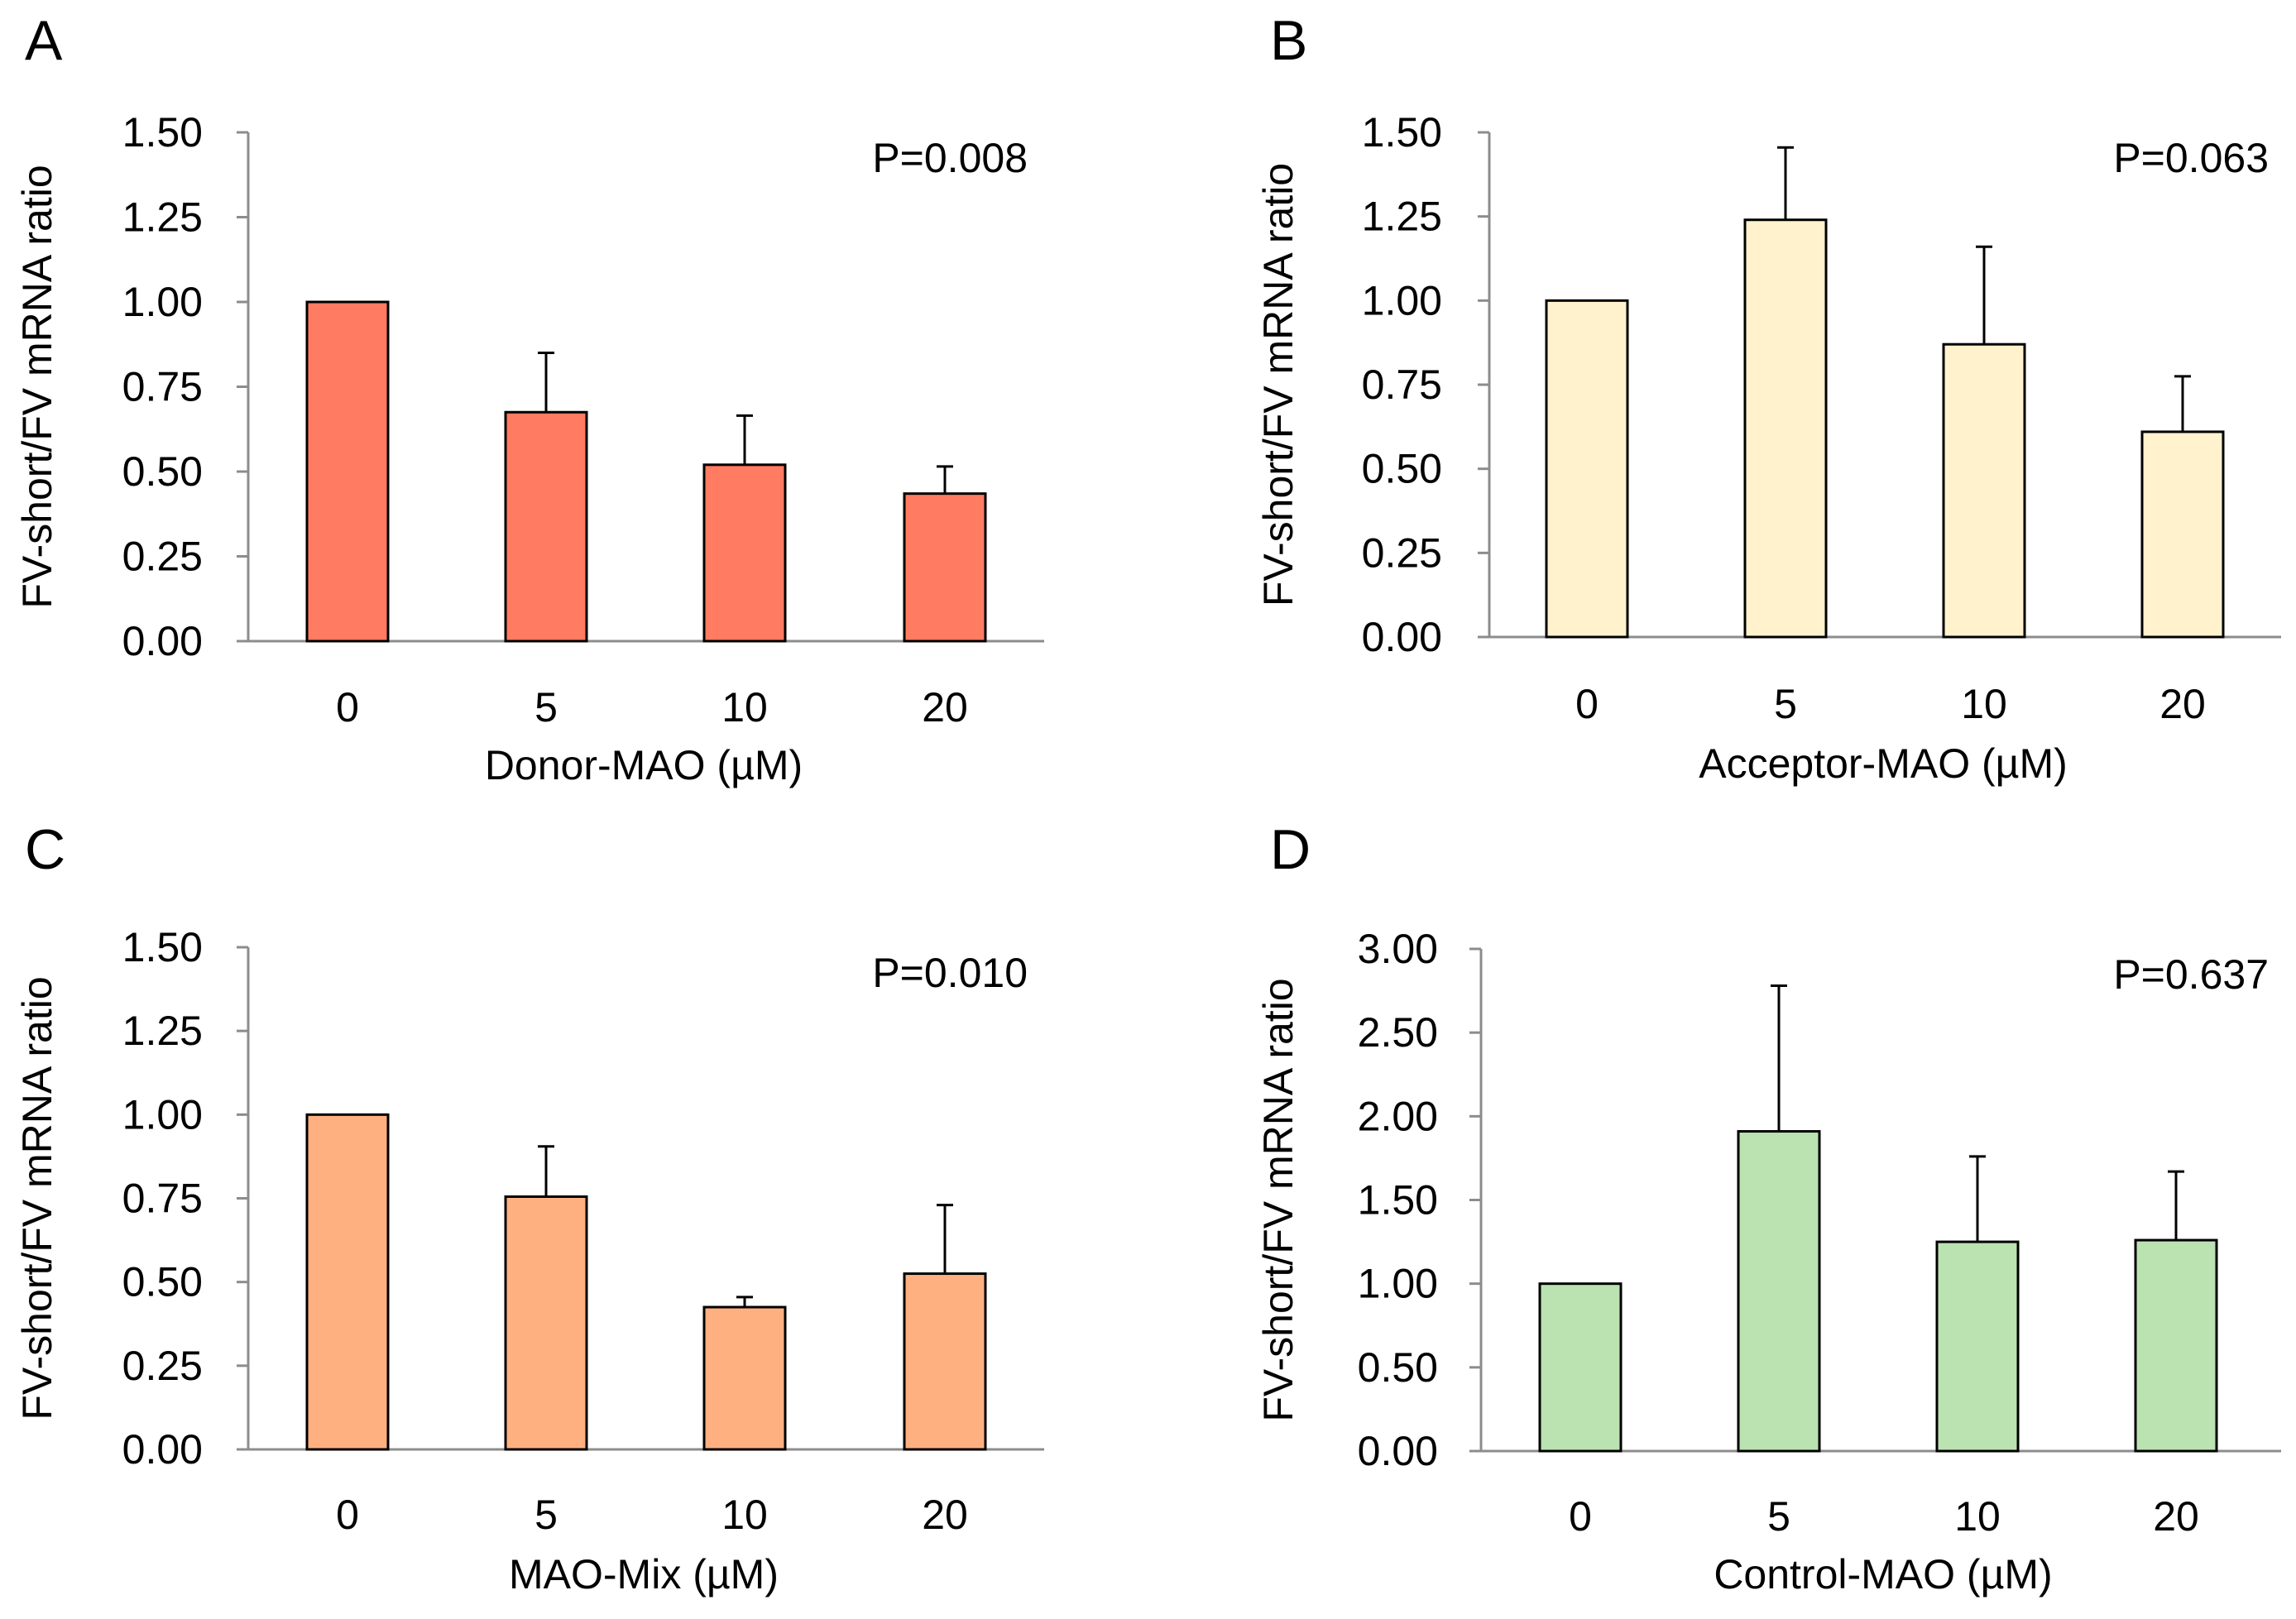 This screenshot has width=2296, height=1619. I want to click on p-value-annotation: P=0.010, so click(950, 973).